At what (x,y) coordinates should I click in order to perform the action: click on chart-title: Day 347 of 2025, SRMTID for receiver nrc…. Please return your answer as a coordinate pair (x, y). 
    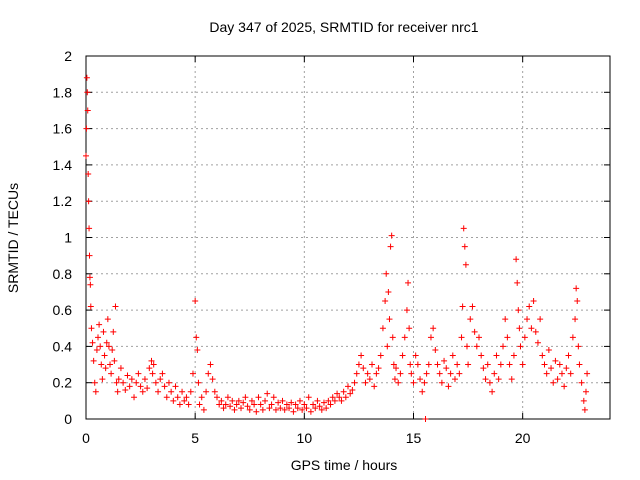
    Looking at the image, I should click on (343, 27).